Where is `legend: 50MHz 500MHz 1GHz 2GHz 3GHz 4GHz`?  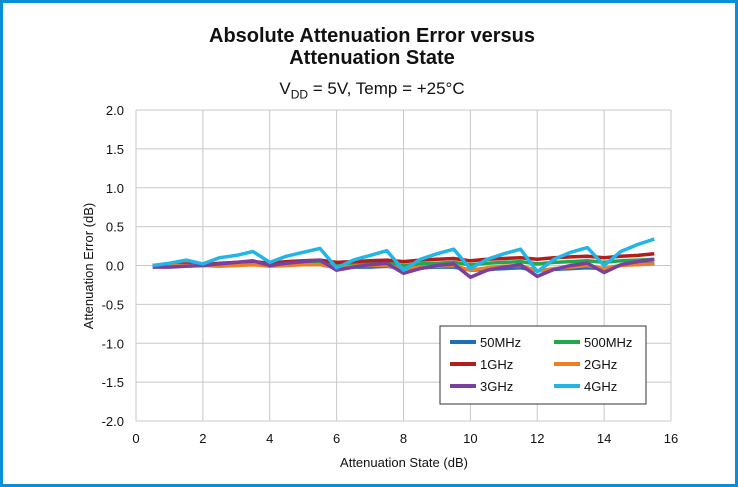 legend: 50MHz 500MHz 1GHz 2GHz 3GHz 4GHz is located at coordinates (543, 365).